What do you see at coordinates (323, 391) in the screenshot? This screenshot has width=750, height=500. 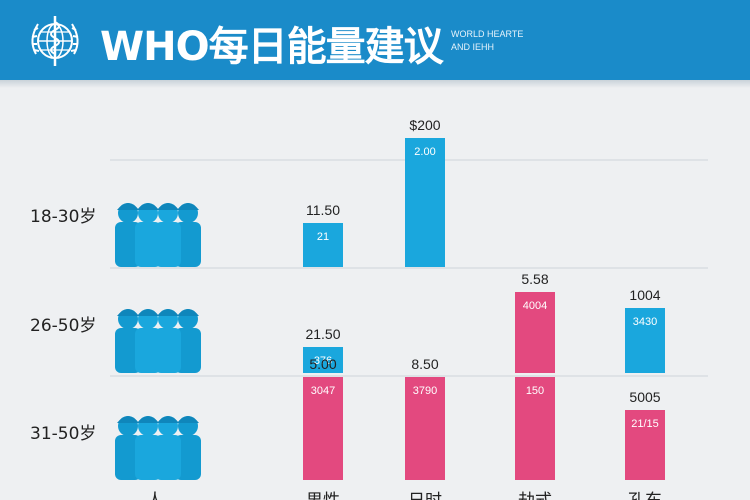 I see `bar-inner-label: 3047` at bounding box center [323, 391].